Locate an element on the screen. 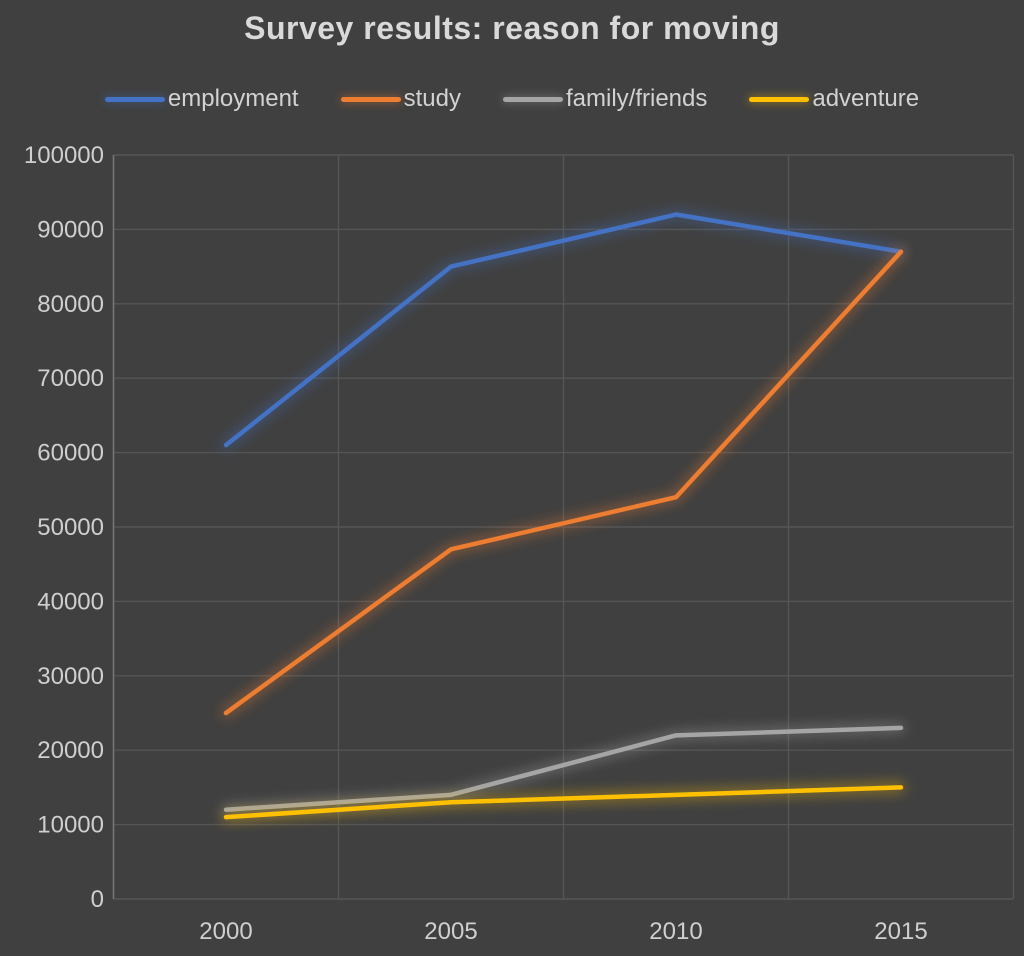  series-line-family-friends is located at coordinates (563, 768).